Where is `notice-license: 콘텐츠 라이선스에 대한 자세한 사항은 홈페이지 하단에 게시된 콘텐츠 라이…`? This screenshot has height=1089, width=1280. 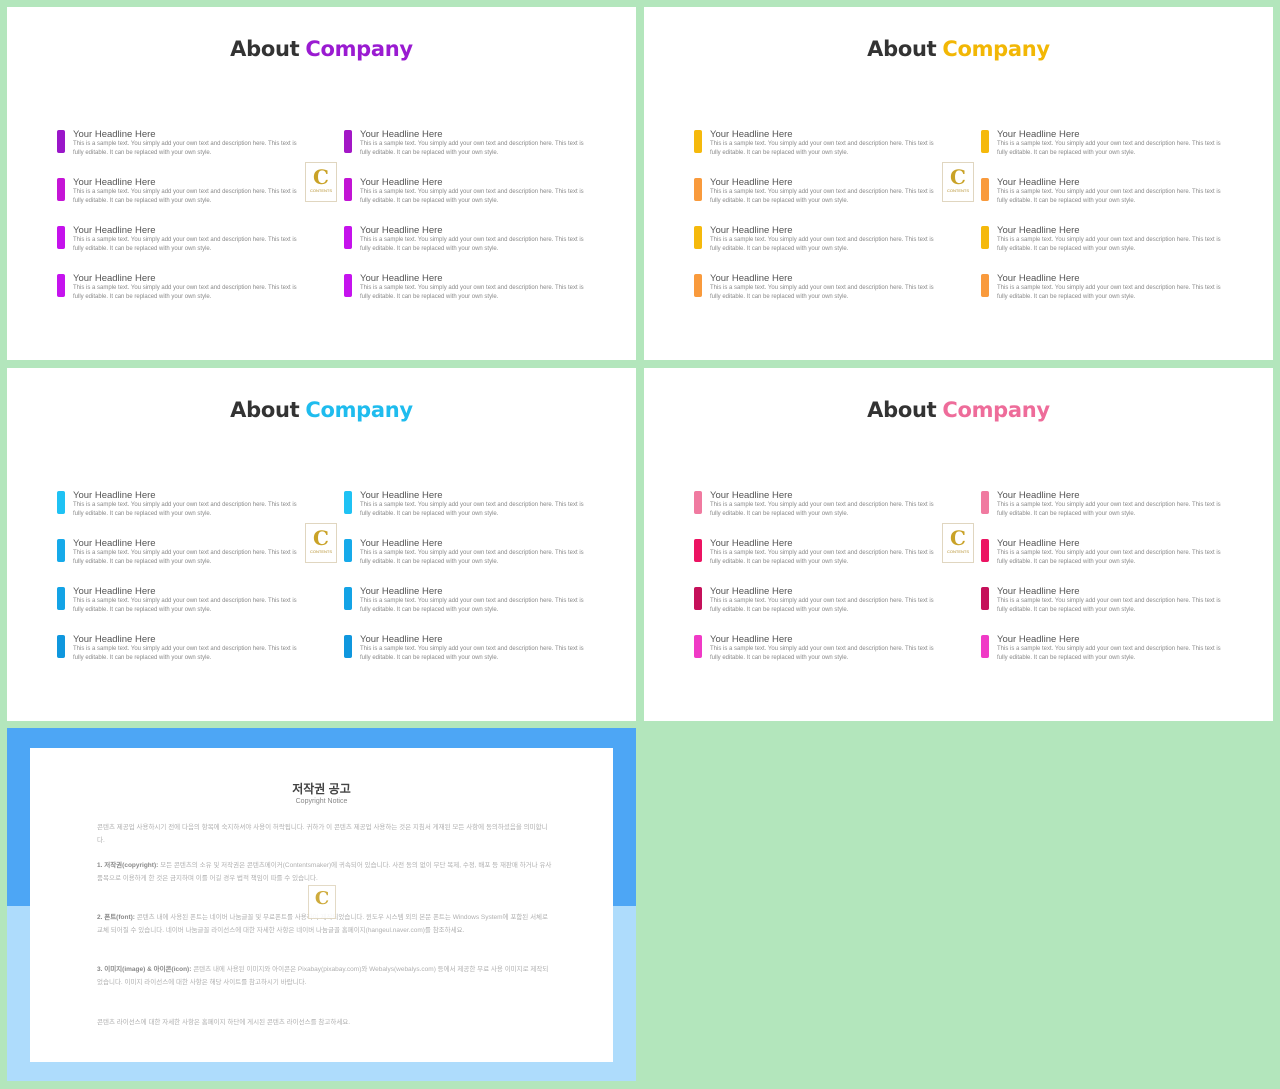
notice-license: 콘텐츠 라이선스에 대한 자세한 사항은 홈페이지 하단에 게시된 콘텐츠 라이… is located at coordinates (224, 1022).